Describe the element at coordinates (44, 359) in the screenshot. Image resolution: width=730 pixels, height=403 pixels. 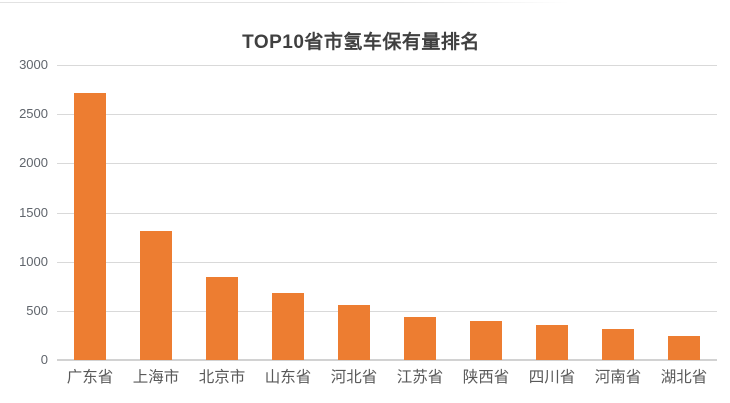
I see `y-tick-label-0: 0` at that location.